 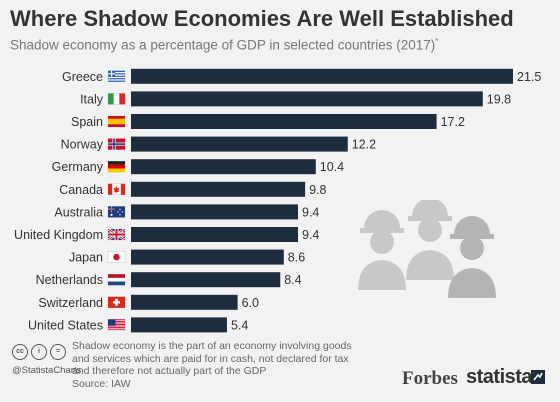 What do you see at coordinates (82, 77) in the screenshot?
I see `country-label: Greece` at bounding box center [82, 77].